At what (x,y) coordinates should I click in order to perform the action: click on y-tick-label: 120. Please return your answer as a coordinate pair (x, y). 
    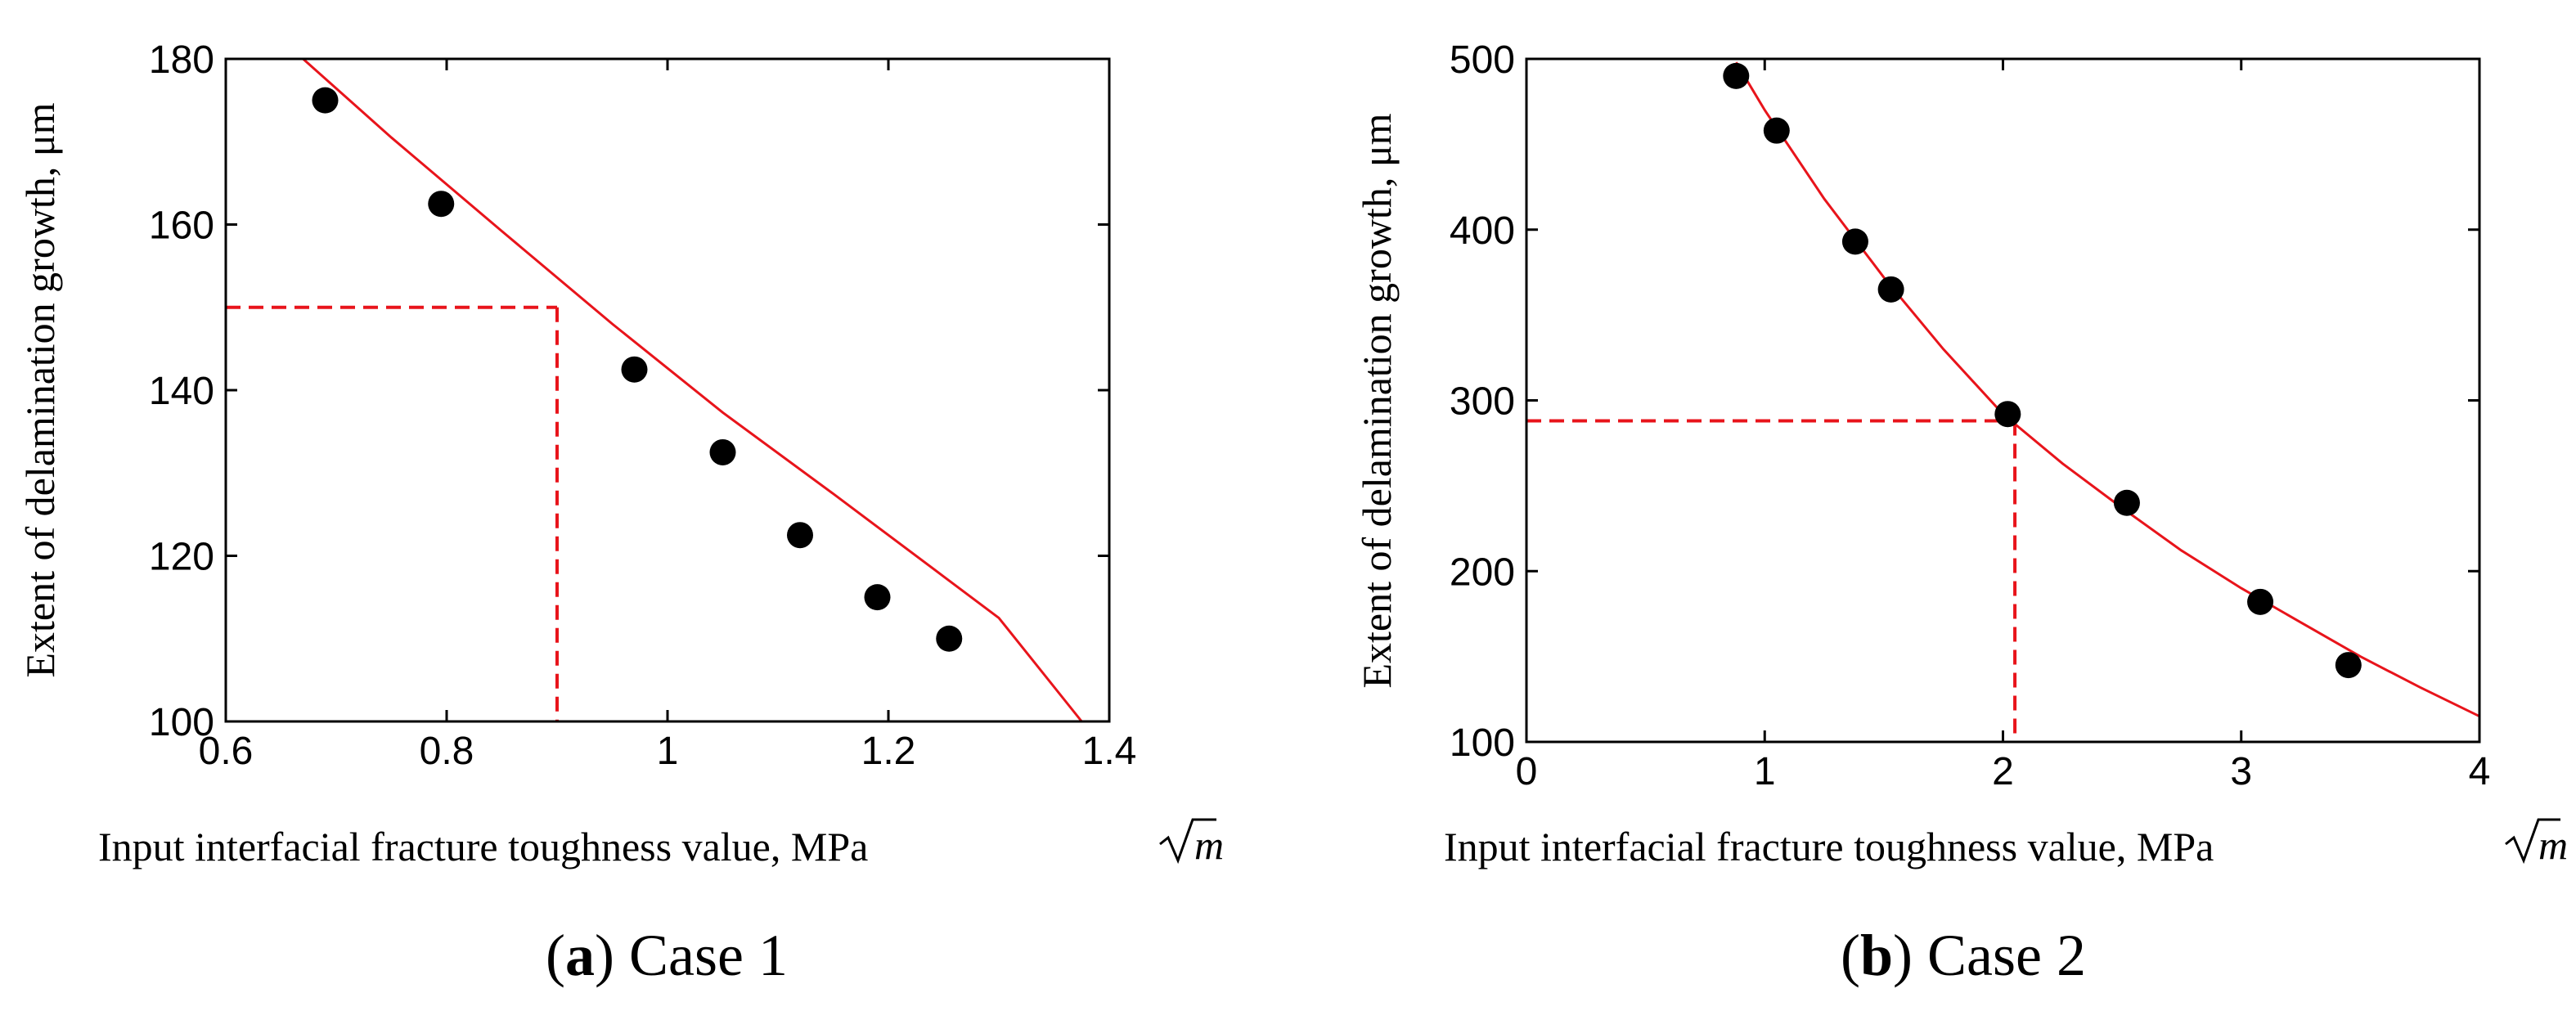
    Looking at the image, I should click on (181, 558).